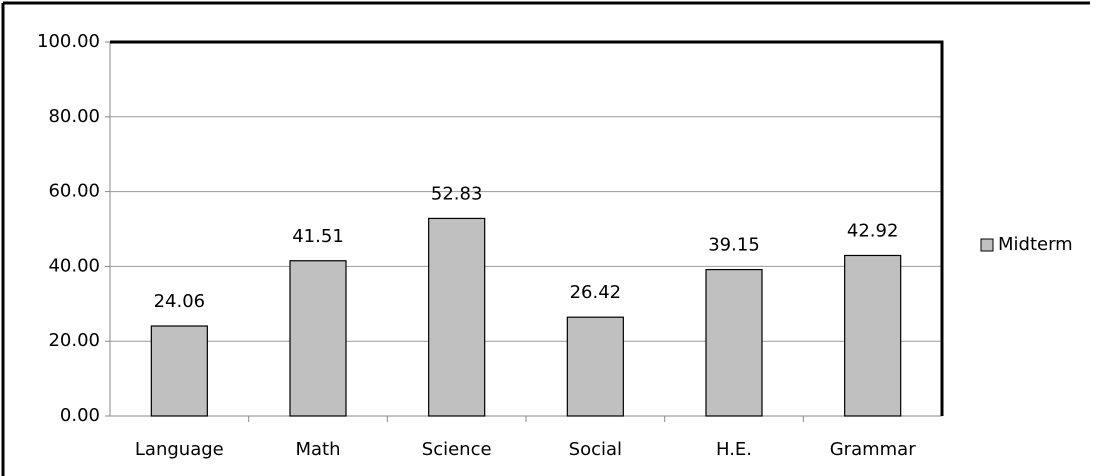 The width and height of the screenshot is (1114, 476). I want to click on data-label: 41.51, so click(318, 236).